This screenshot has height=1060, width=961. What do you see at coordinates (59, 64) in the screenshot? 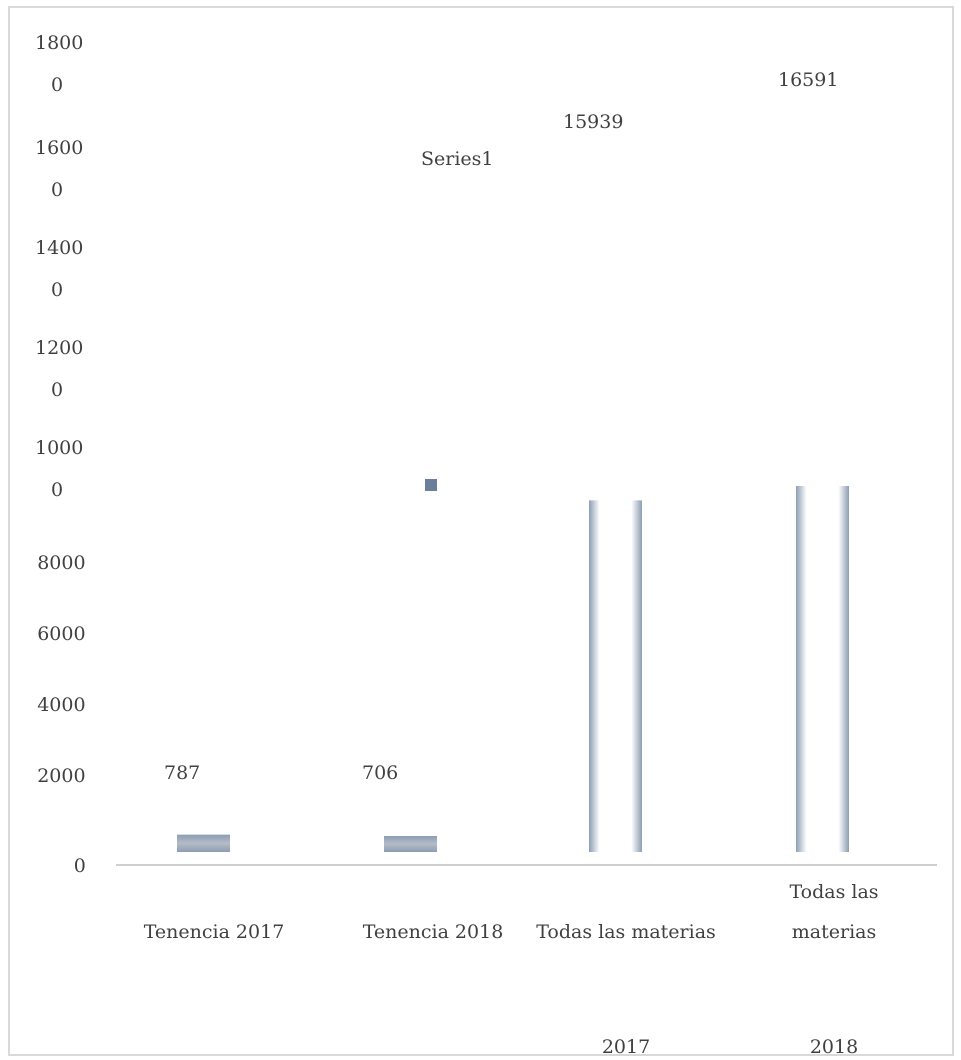
I see `y-tick-label: 1800 0` at bounding box center [59, 64].